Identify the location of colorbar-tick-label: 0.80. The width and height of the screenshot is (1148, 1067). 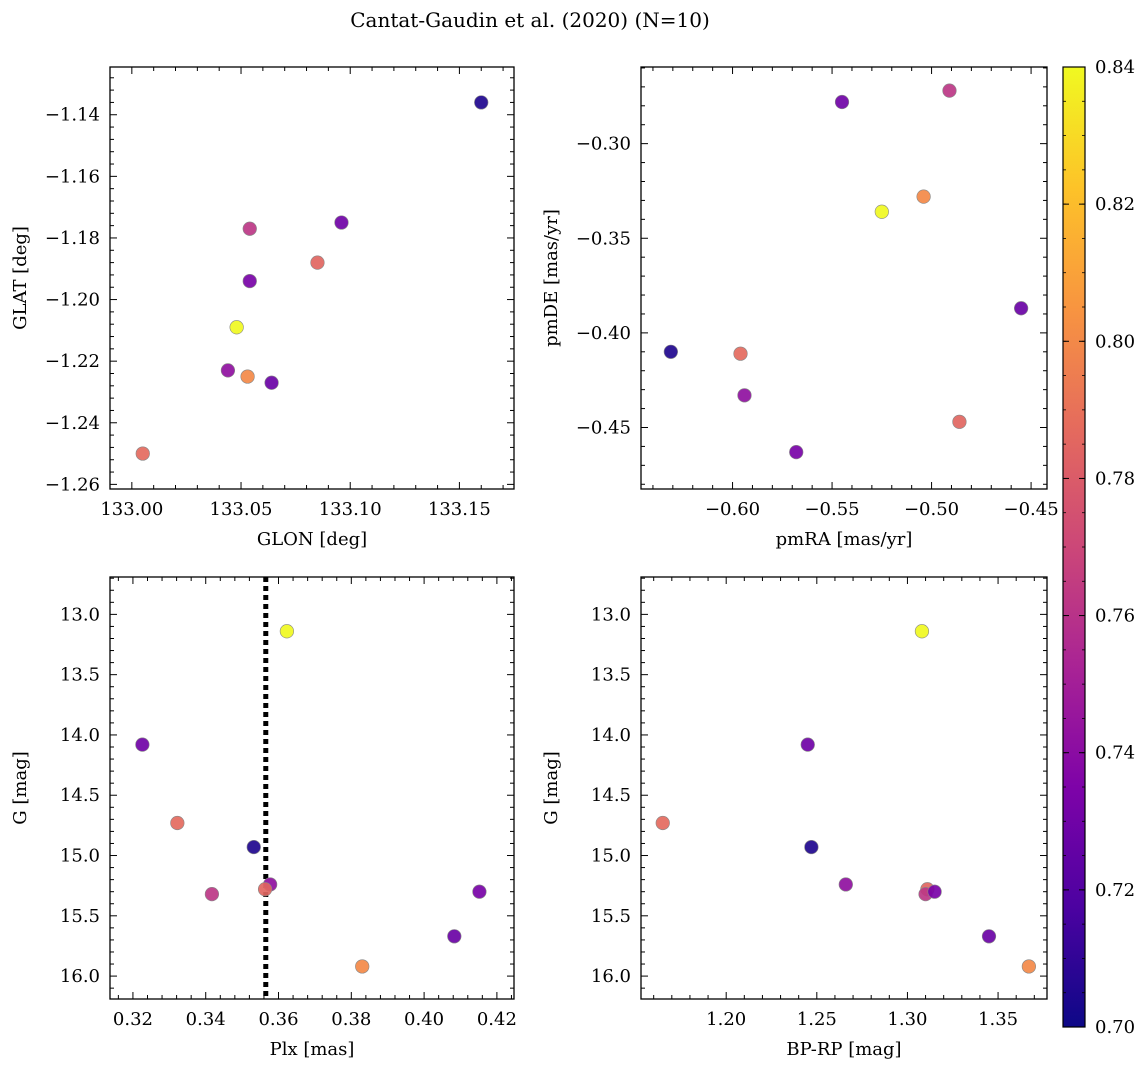
(1115, 341).